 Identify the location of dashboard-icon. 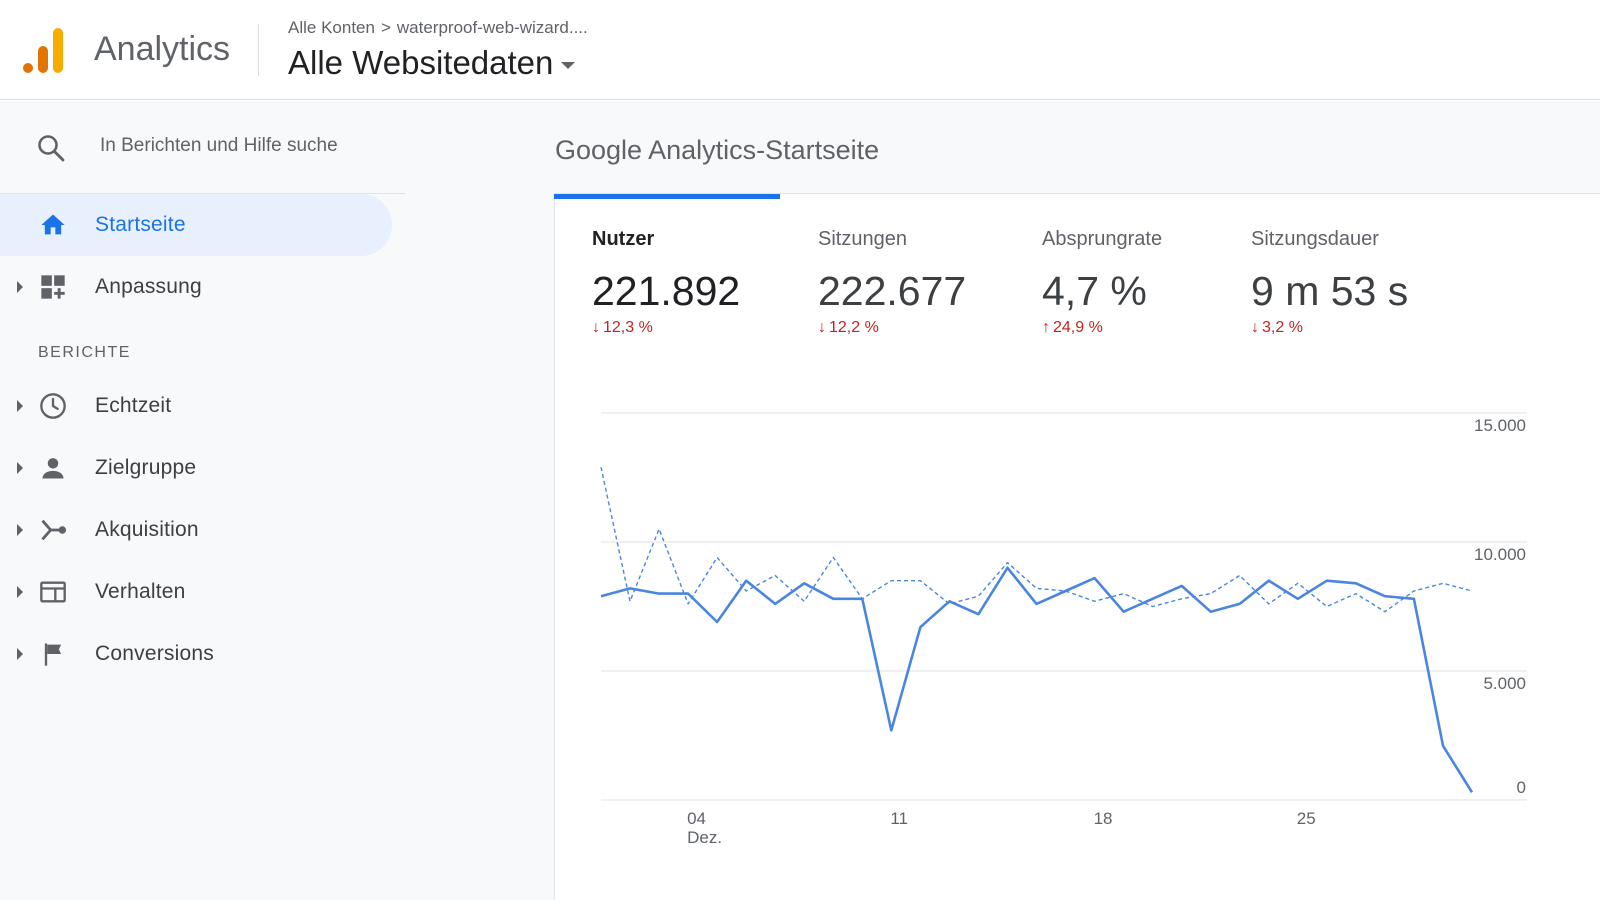
(53, 287).